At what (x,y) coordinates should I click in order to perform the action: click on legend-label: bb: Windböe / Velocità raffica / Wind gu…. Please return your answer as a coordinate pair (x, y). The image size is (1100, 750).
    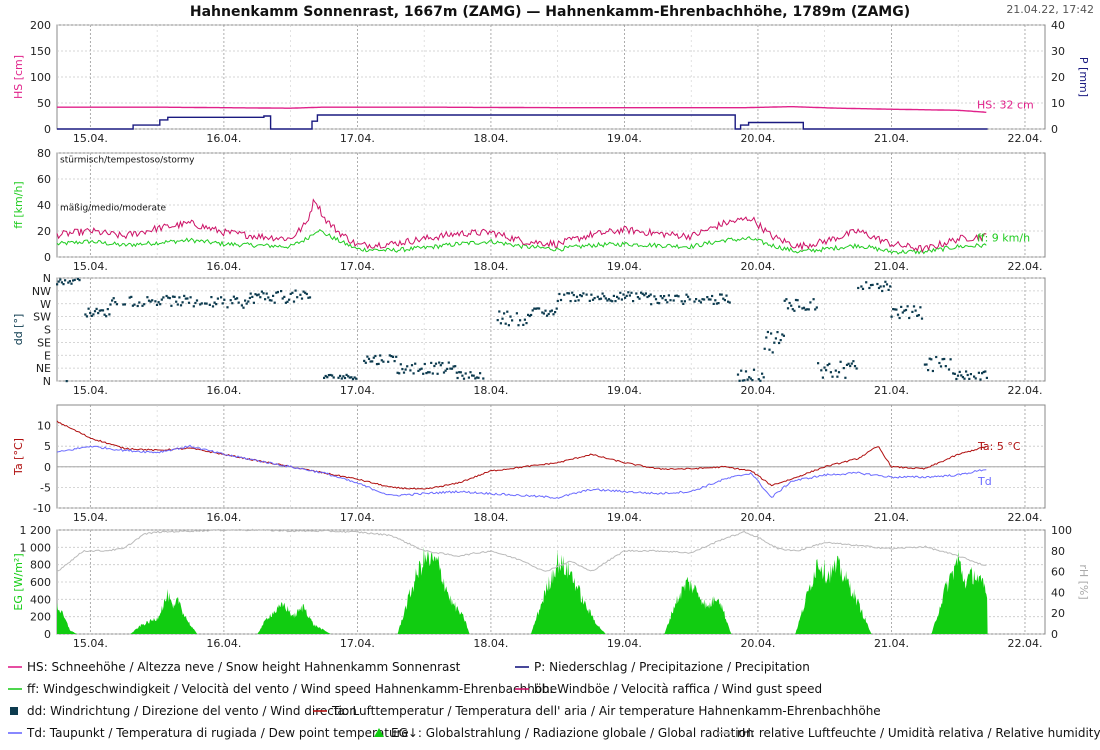
    Looking at the image, I should click on (678, 689).